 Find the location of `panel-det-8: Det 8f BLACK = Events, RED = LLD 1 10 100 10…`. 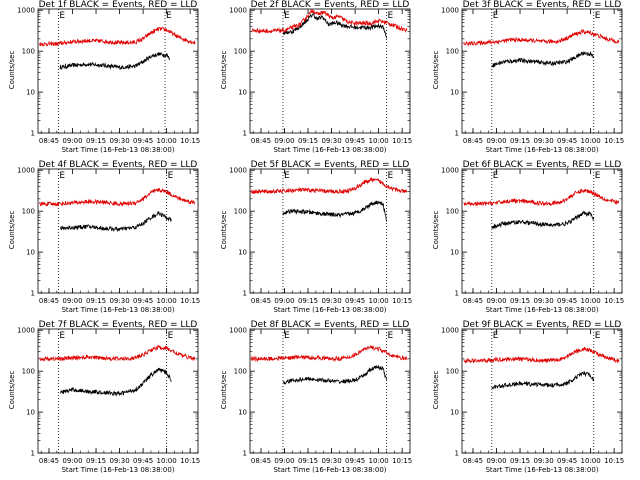

panel-det-8: Det 8f BLACK = Events, RED = LLD 1 10 100 10… is located at coordinates (316, 397).